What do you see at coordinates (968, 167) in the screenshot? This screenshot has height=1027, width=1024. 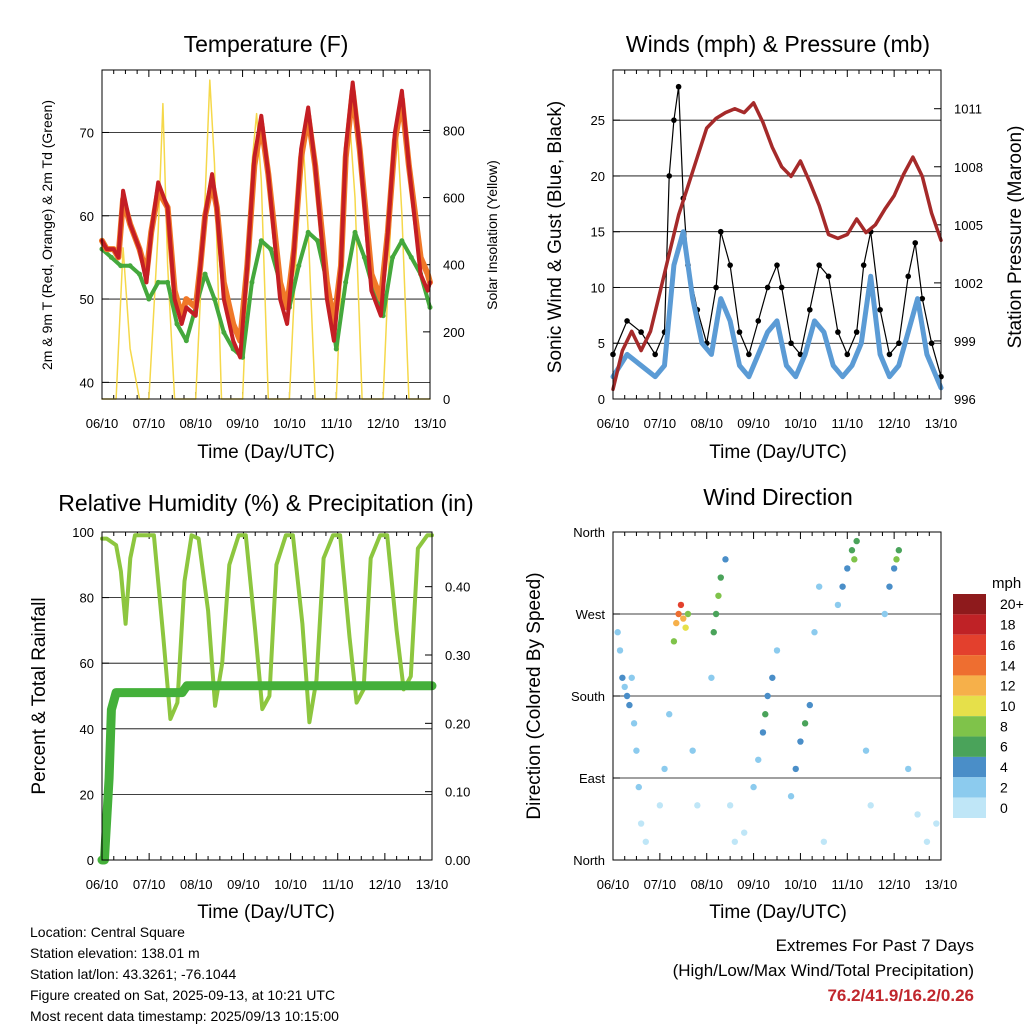 I see `y2-tick-label: 1008` at bounding box center [968, 167].